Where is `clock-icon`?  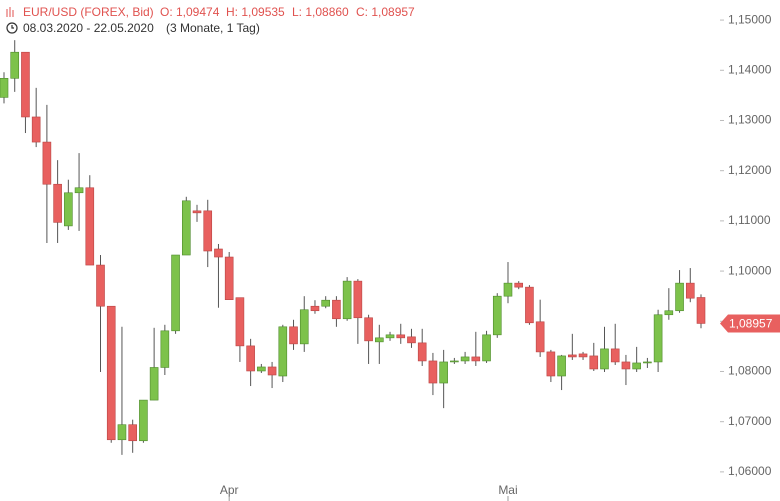
clock-icon is located at coordinates (12, 28).